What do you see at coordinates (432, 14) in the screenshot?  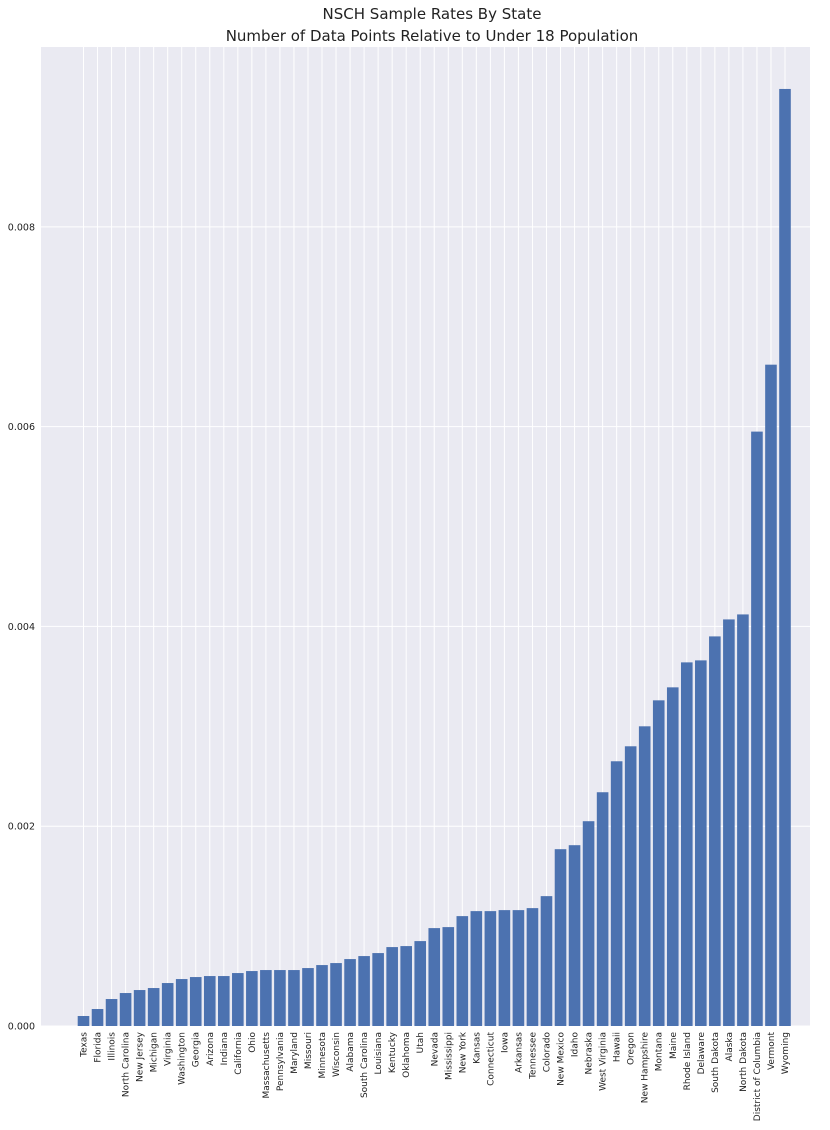 I see `chart-title: NSCH Sample Rates By State` at bounding box center [432, 14].